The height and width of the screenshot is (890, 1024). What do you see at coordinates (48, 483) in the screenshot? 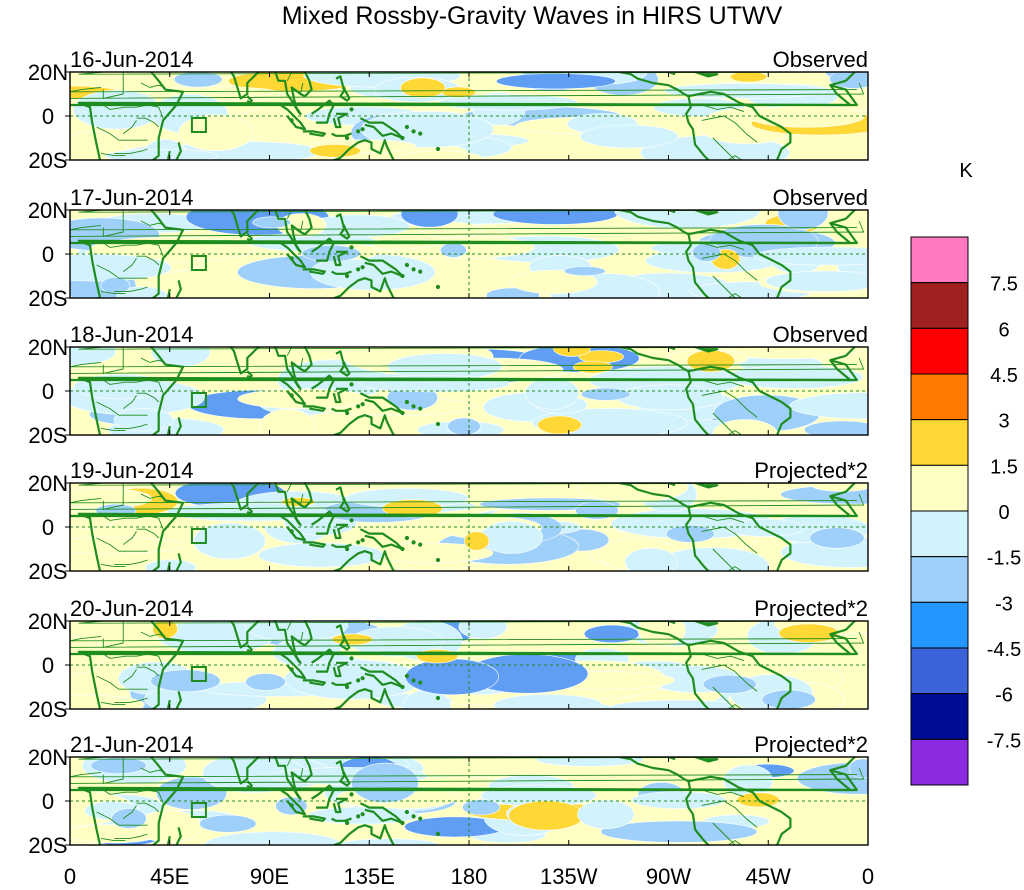
I see `lat-label: 20N` at bounding box center [48, 483].